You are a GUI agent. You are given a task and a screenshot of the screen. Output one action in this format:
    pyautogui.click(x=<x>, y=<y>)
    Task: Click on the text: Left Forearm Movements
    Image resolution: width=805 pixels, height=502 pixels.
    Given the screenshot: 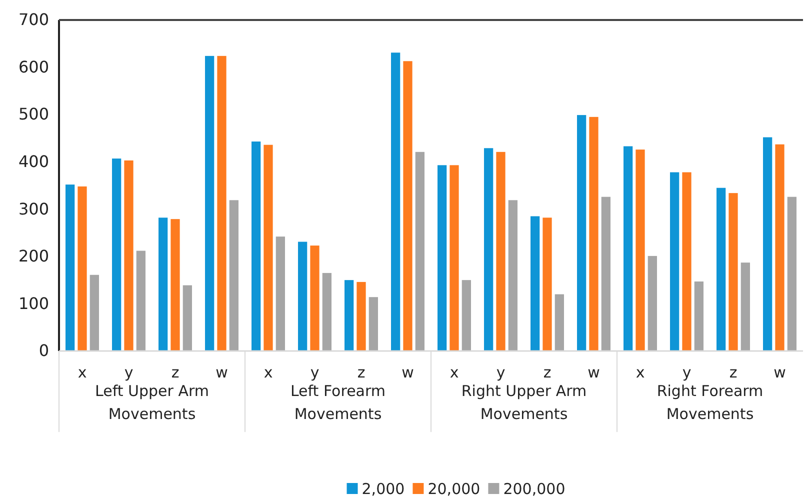 What is the action you would take?
    pyautogui.click(x=338, y=402)
    